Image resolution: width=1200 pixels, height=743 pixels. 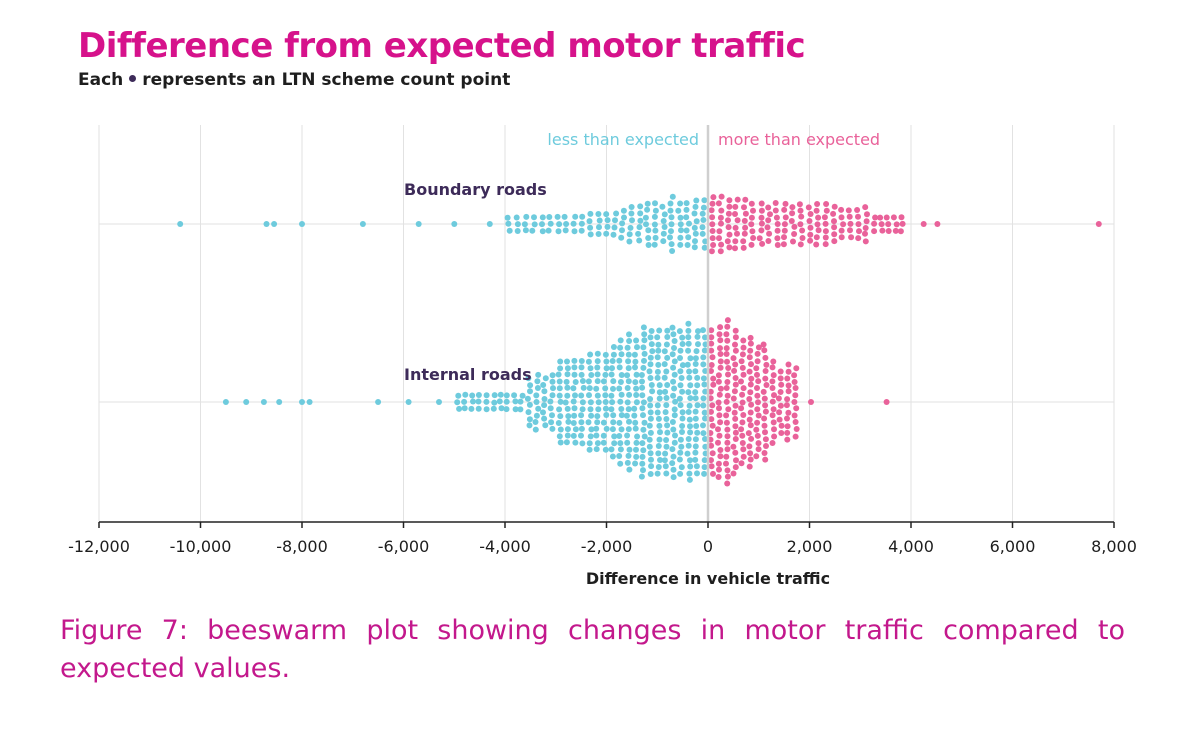 I want to click on subtitle-suffix: represents an LTN scheme count point, so click(x=326, y=80).